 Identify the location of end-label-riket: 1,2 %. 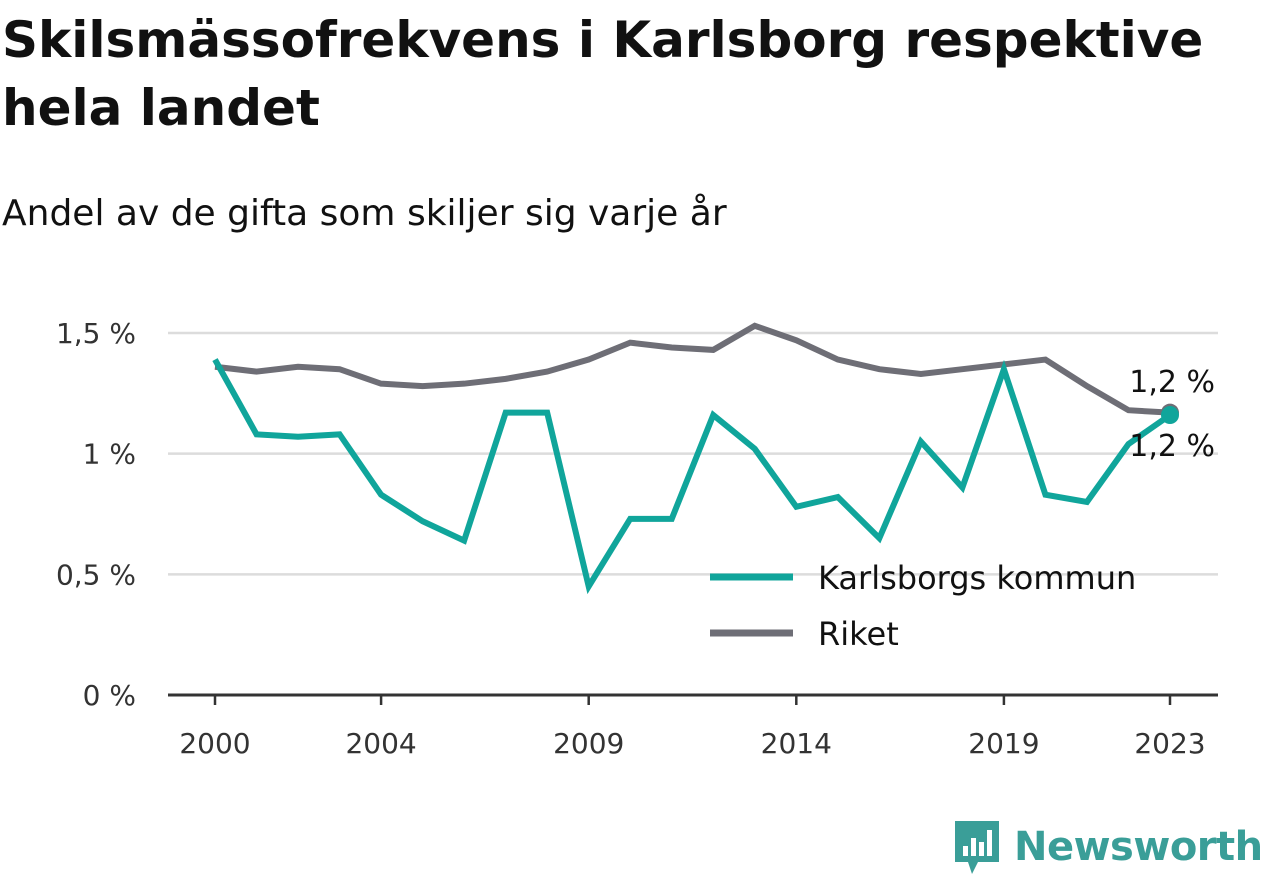
(1172, 382).